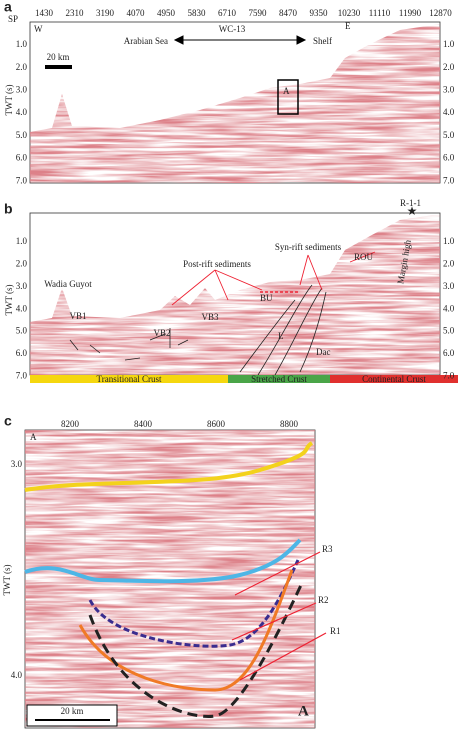 The image size is (474, 733). I want to click on left-label: Arabian Sea, so click(146, 41).